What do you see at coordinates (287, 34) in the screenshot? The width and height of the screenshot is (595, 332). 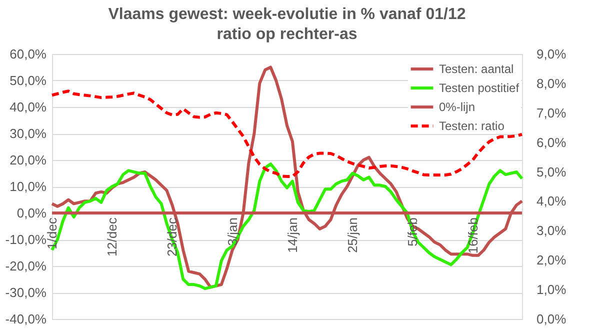 I see `chart-subtitle: ratio op rechter-as` at bounding box center [287, 34].